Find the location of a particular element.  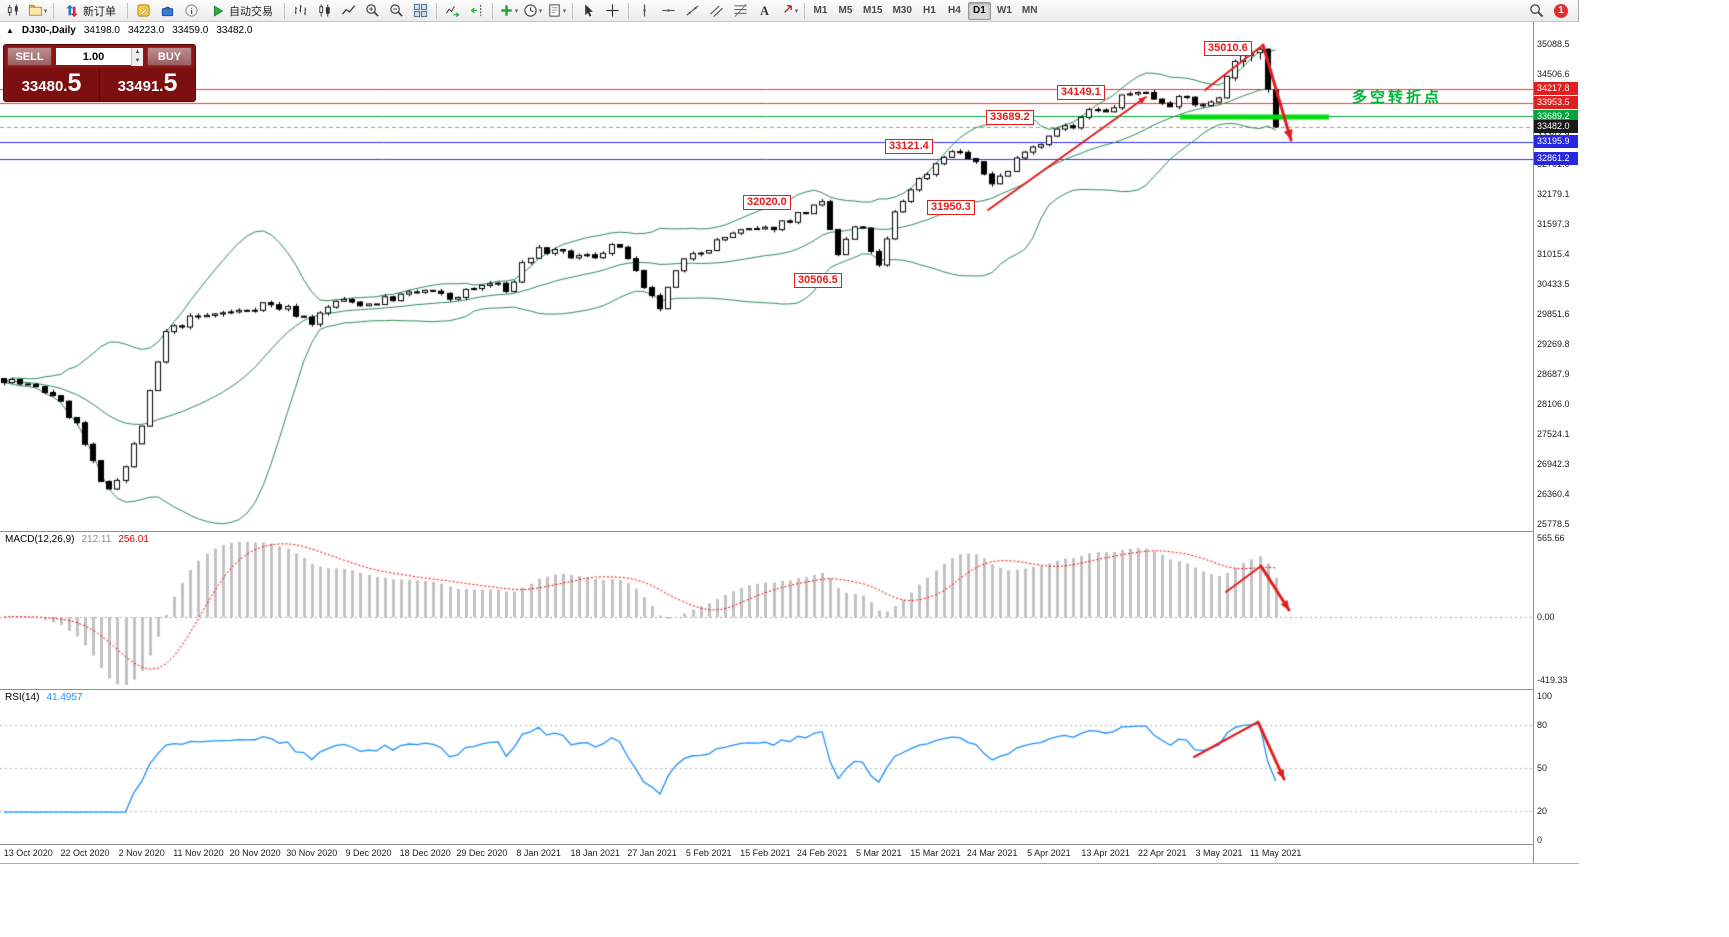

rsi-name: RSI(14) is located at coordinates (22, 697).